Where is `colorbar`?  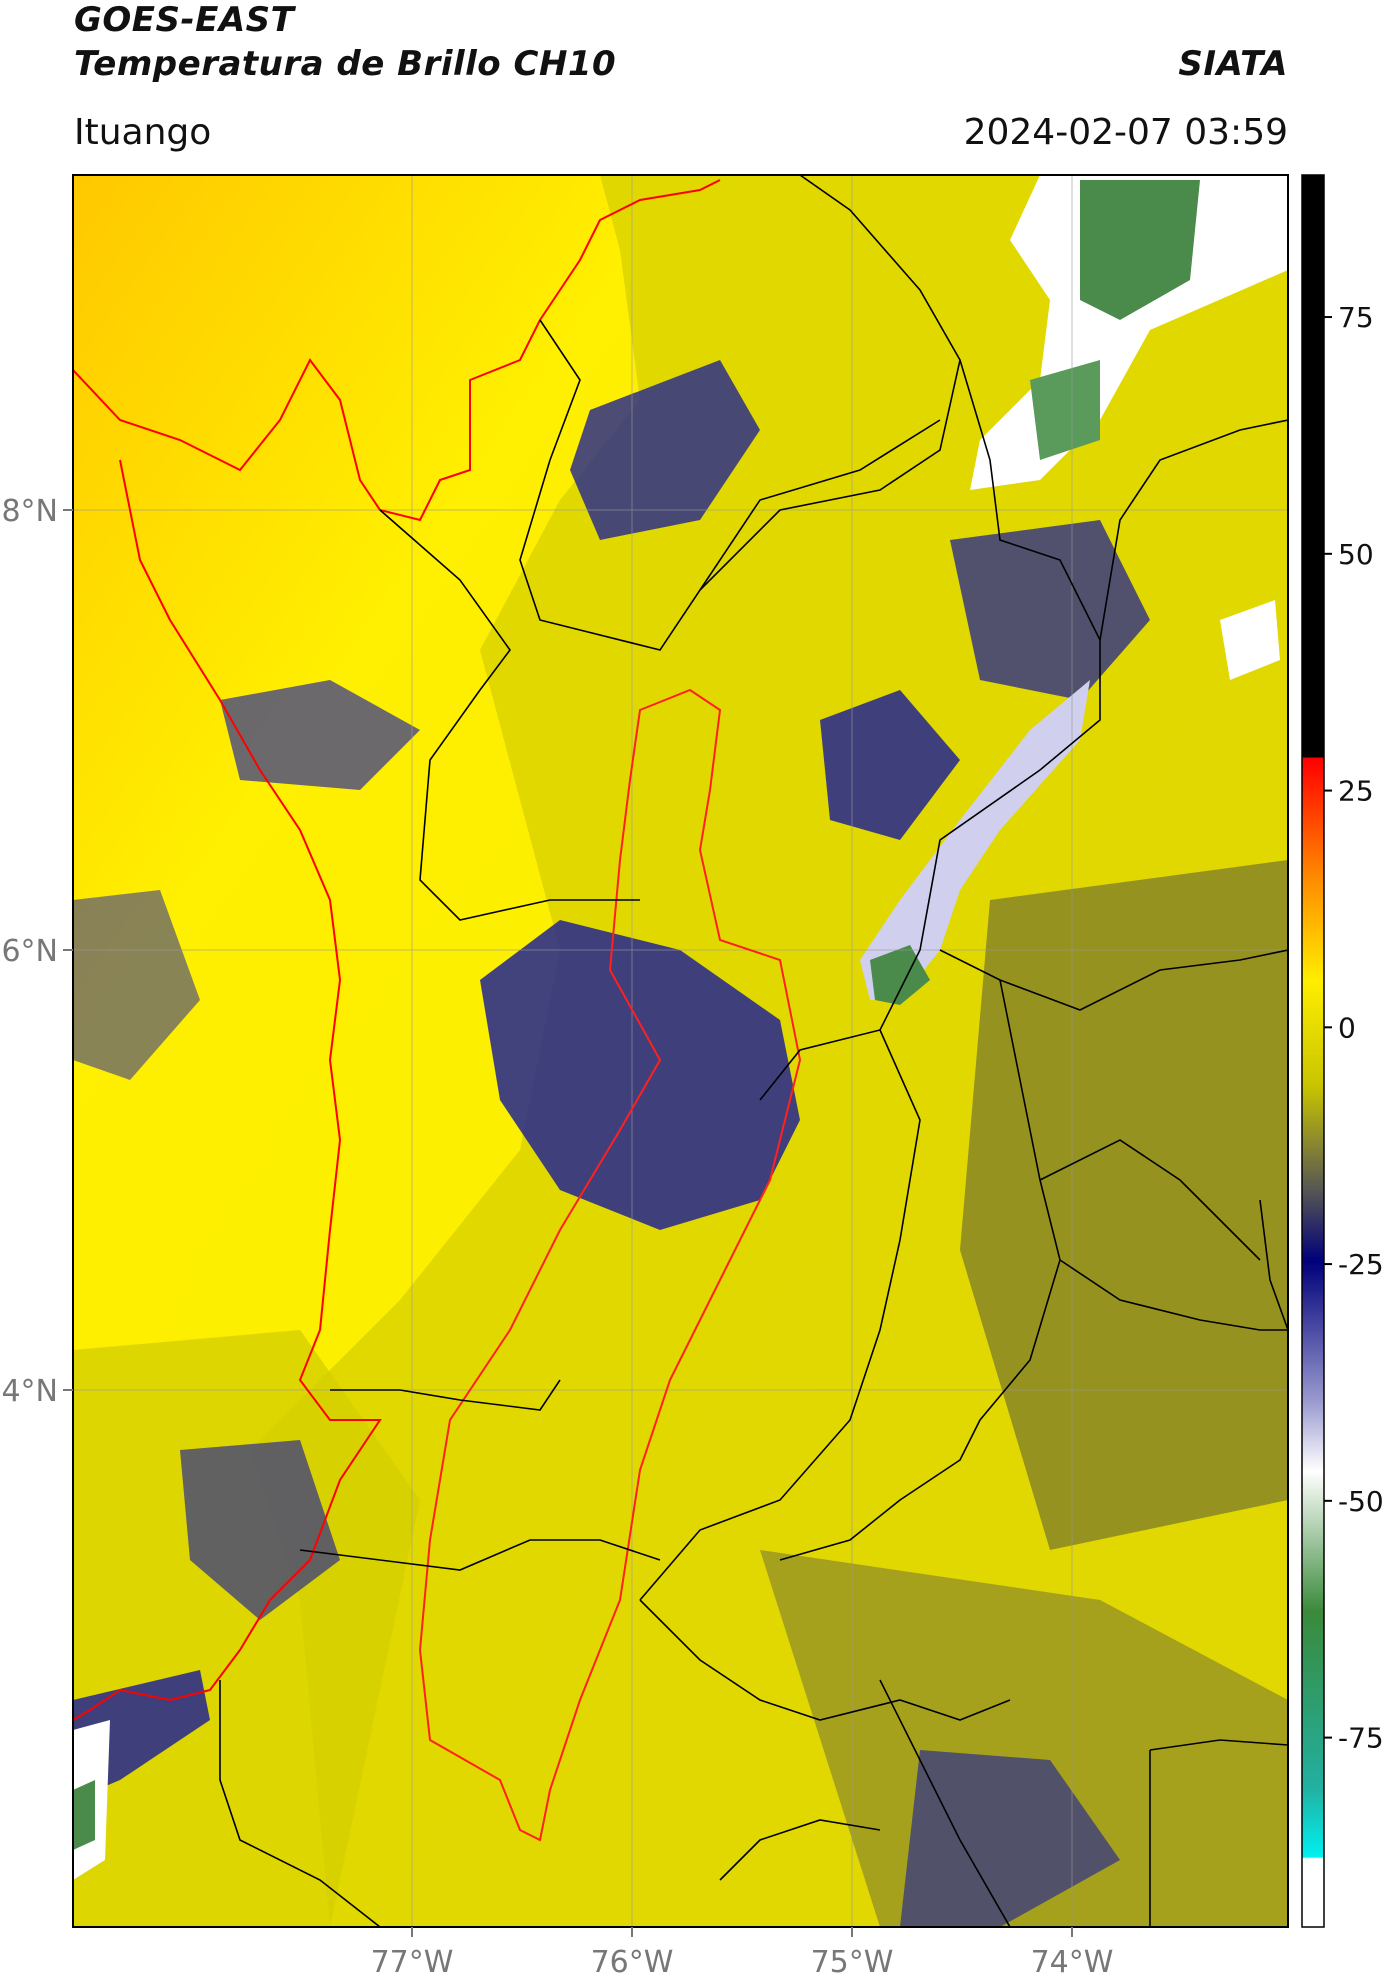
colorbar is located at coordinates (1313, 1051).